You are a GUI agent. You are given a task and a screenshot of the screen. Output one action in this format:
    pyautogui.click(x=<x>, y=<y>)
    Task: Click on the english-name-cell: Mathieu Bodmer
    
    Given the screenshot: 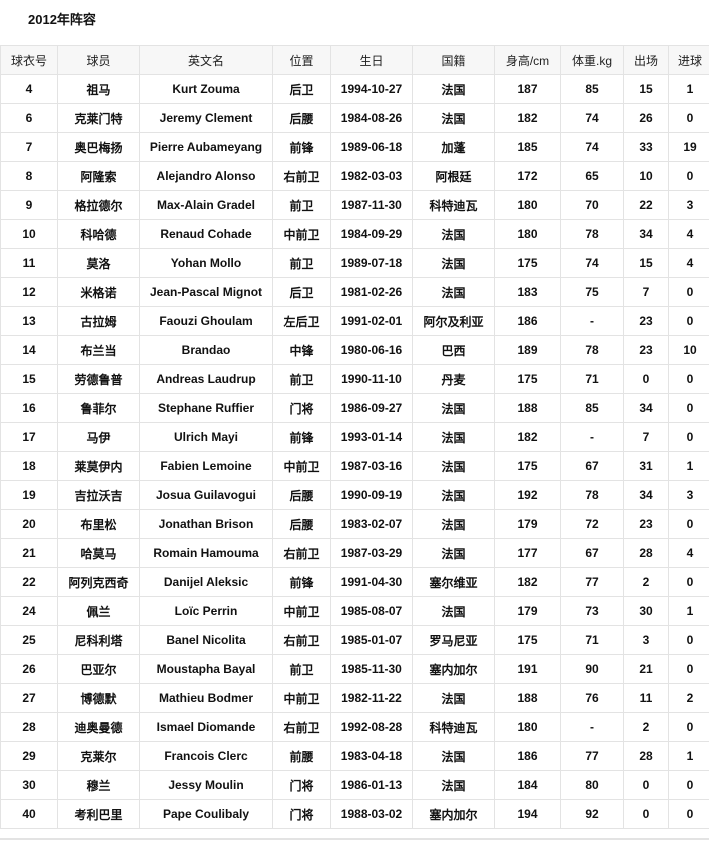 What is the action you would take?
    pyautogui.click(x=206, y=698)
    